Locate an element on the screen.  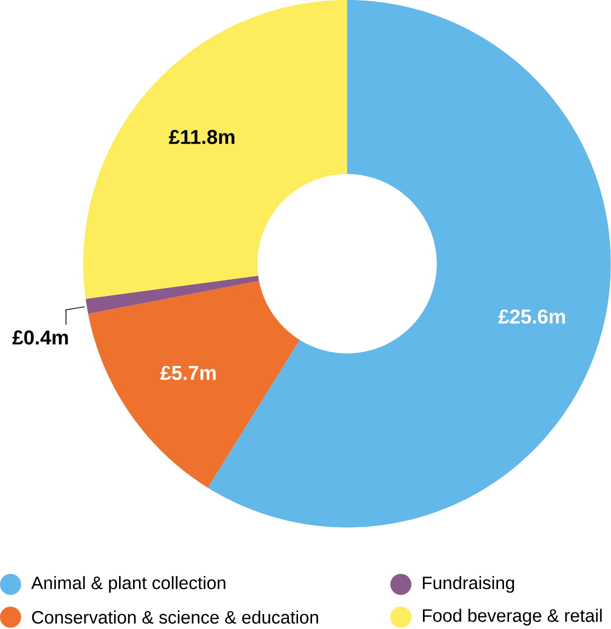
data-label: £25.6m is located at coordinates (532, 316).